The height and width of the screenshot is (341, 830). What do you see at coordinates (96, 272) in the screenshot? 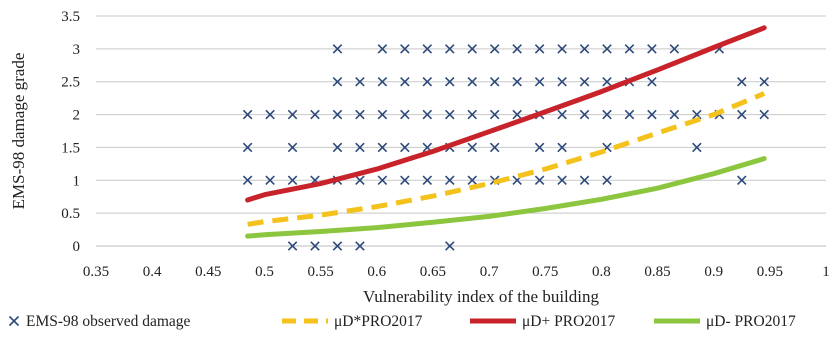
I see `x-tick-label: 0.35` at bounding box center [96, 272].